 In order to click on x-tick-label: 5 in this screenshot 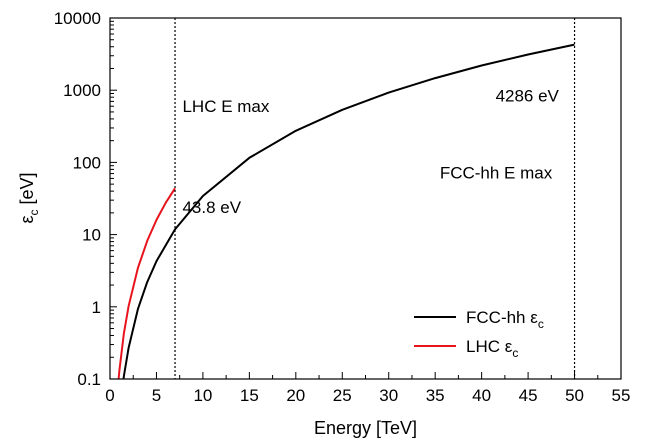, I will do `click(156, 395)`.